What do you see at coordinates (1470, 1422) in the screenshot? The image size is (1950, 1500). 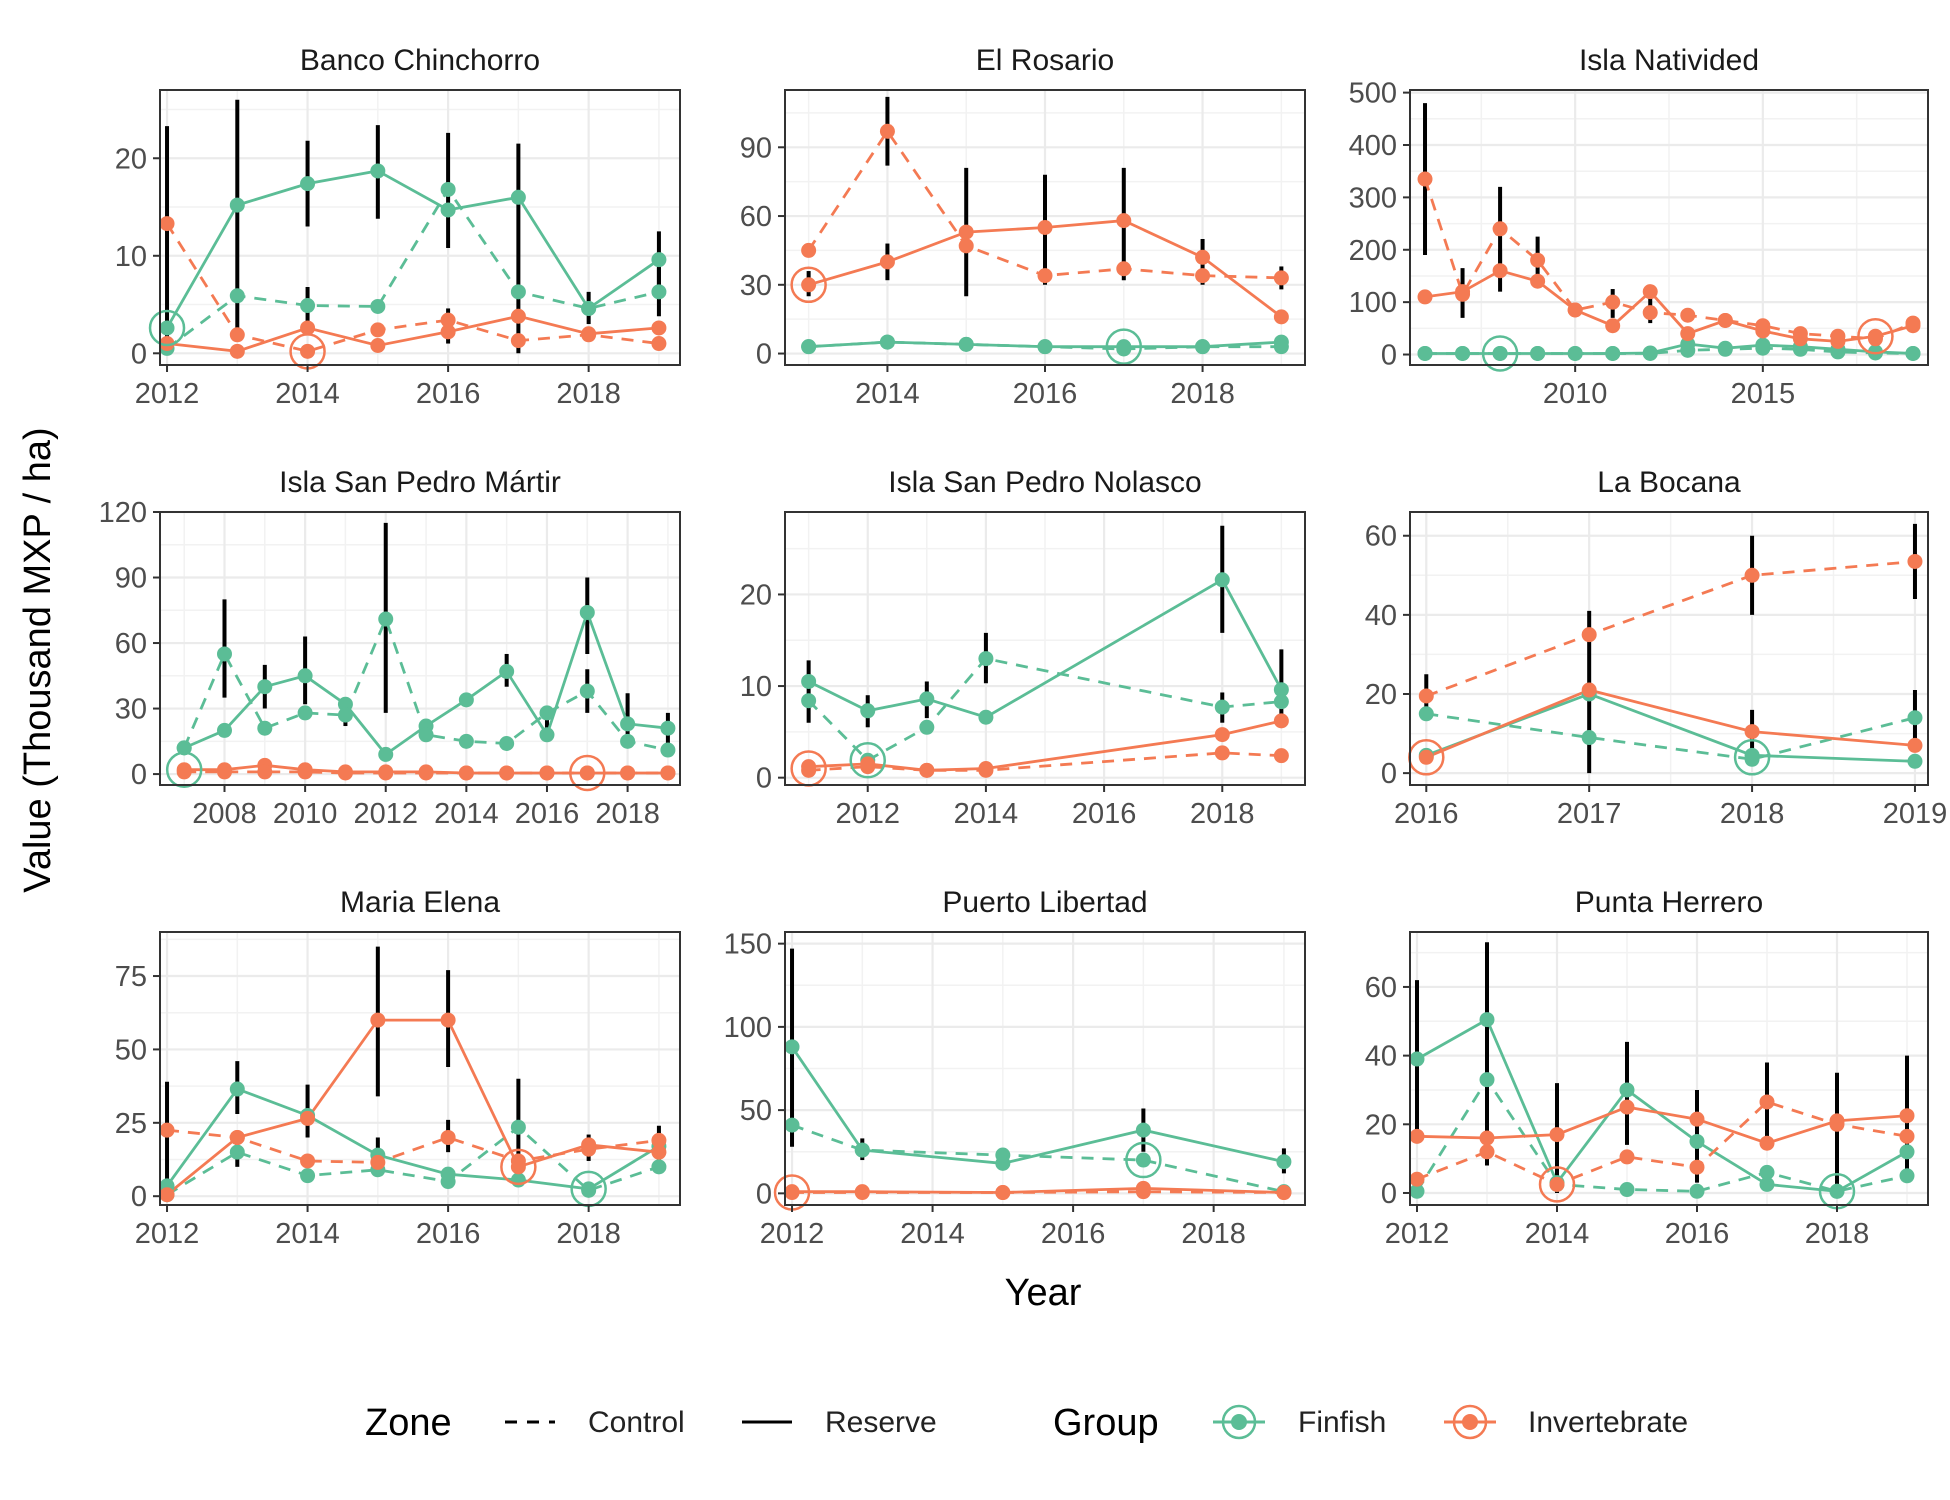 I see `legend-invertebrate-key` at bounding box center [1470, 1422].